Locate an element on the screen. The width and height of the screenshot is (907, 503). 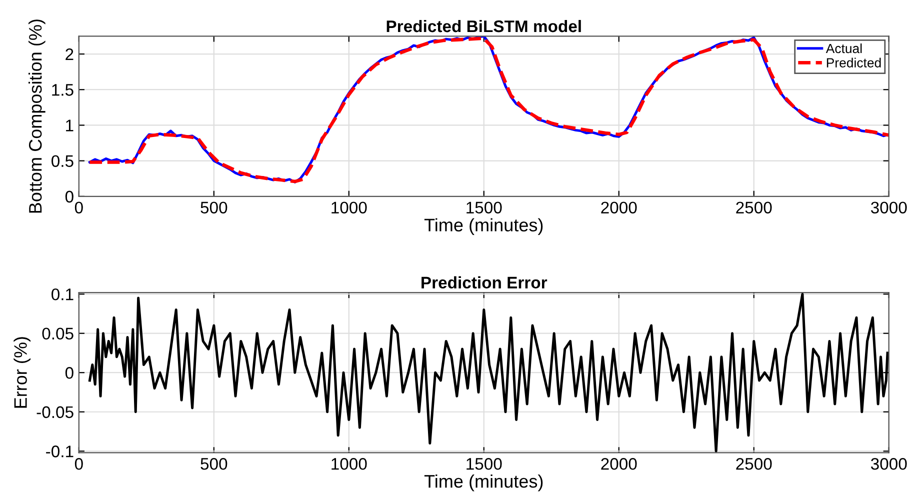
y-tick-label: -0.05 is located at coordinates (55, 412).